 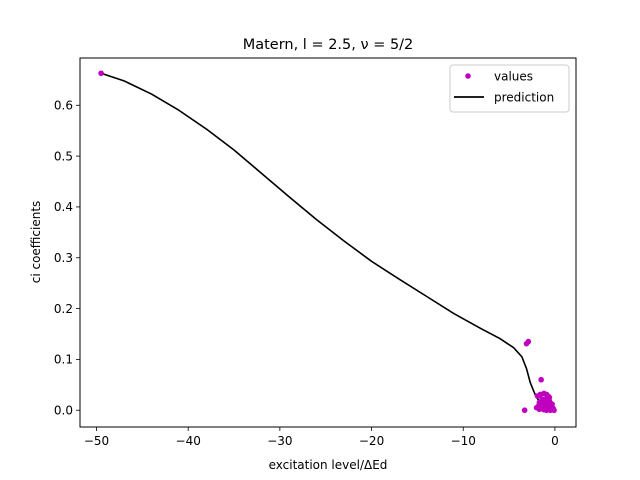 What do you see at coordinates (63, 309) in the screenshot?
I see `y-tick-label: 0.2` at bounding box center [63, 309].